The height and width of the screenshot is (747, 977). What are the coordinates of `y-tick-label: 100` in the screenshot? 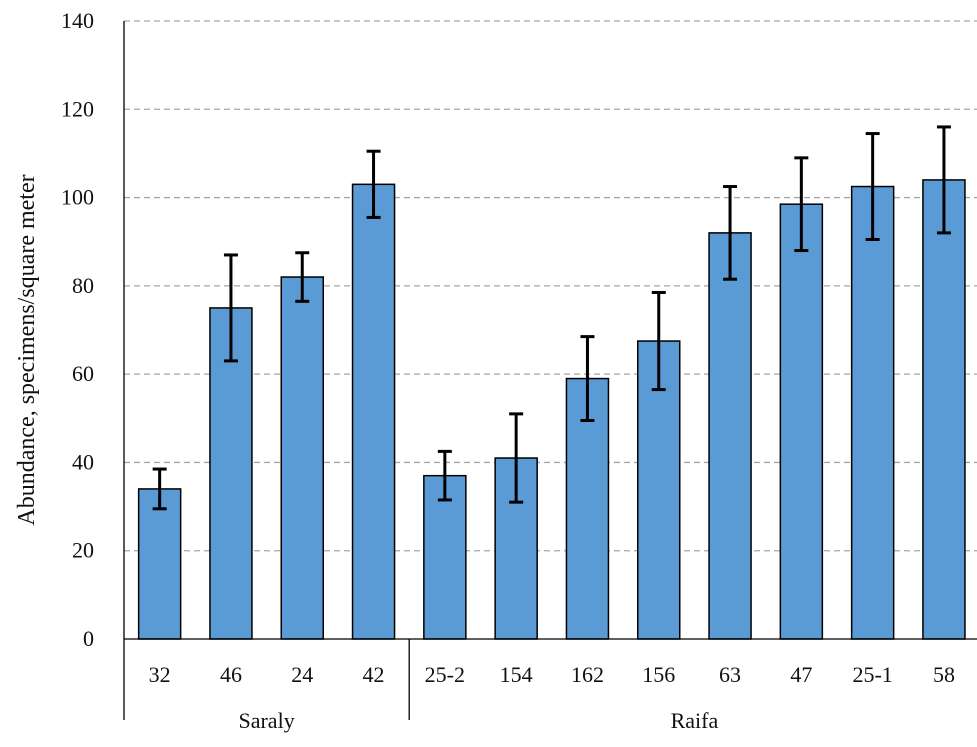 It's located at (77, 197).